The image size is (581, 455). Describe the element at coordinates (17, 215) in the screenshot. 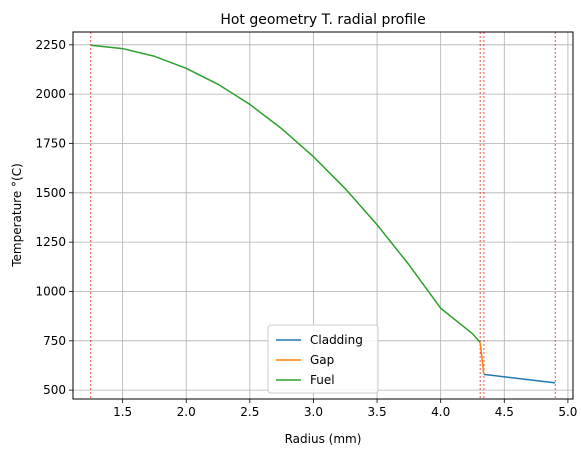

I see `y-axis-label: Temperature °(C)` at that location.